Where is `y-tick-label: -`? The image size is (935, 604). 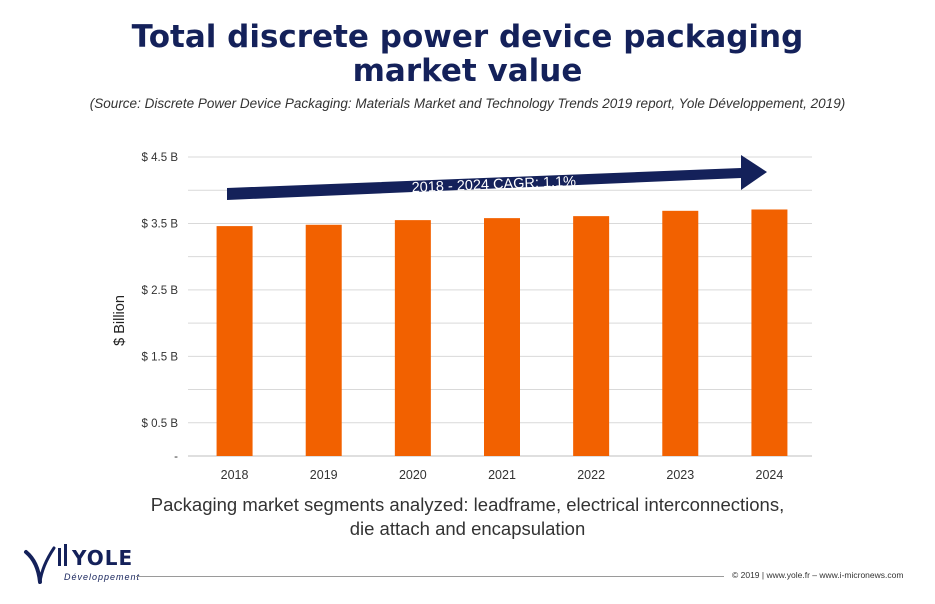
y-tick-label: - is located at coordinates (176, 457).